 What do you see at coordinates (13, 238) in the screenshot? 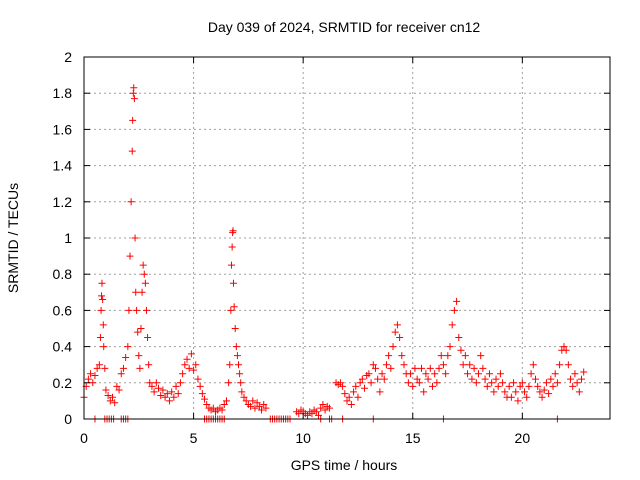
I see `y-axis-label: SRMTID / TECUs` at bounding box center [13, 238].